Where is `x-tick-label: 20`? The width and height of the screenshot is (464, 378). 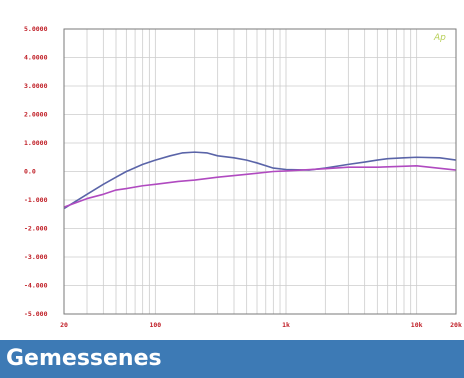 x-tick-label: 20 is located at coordinates (64, 325).